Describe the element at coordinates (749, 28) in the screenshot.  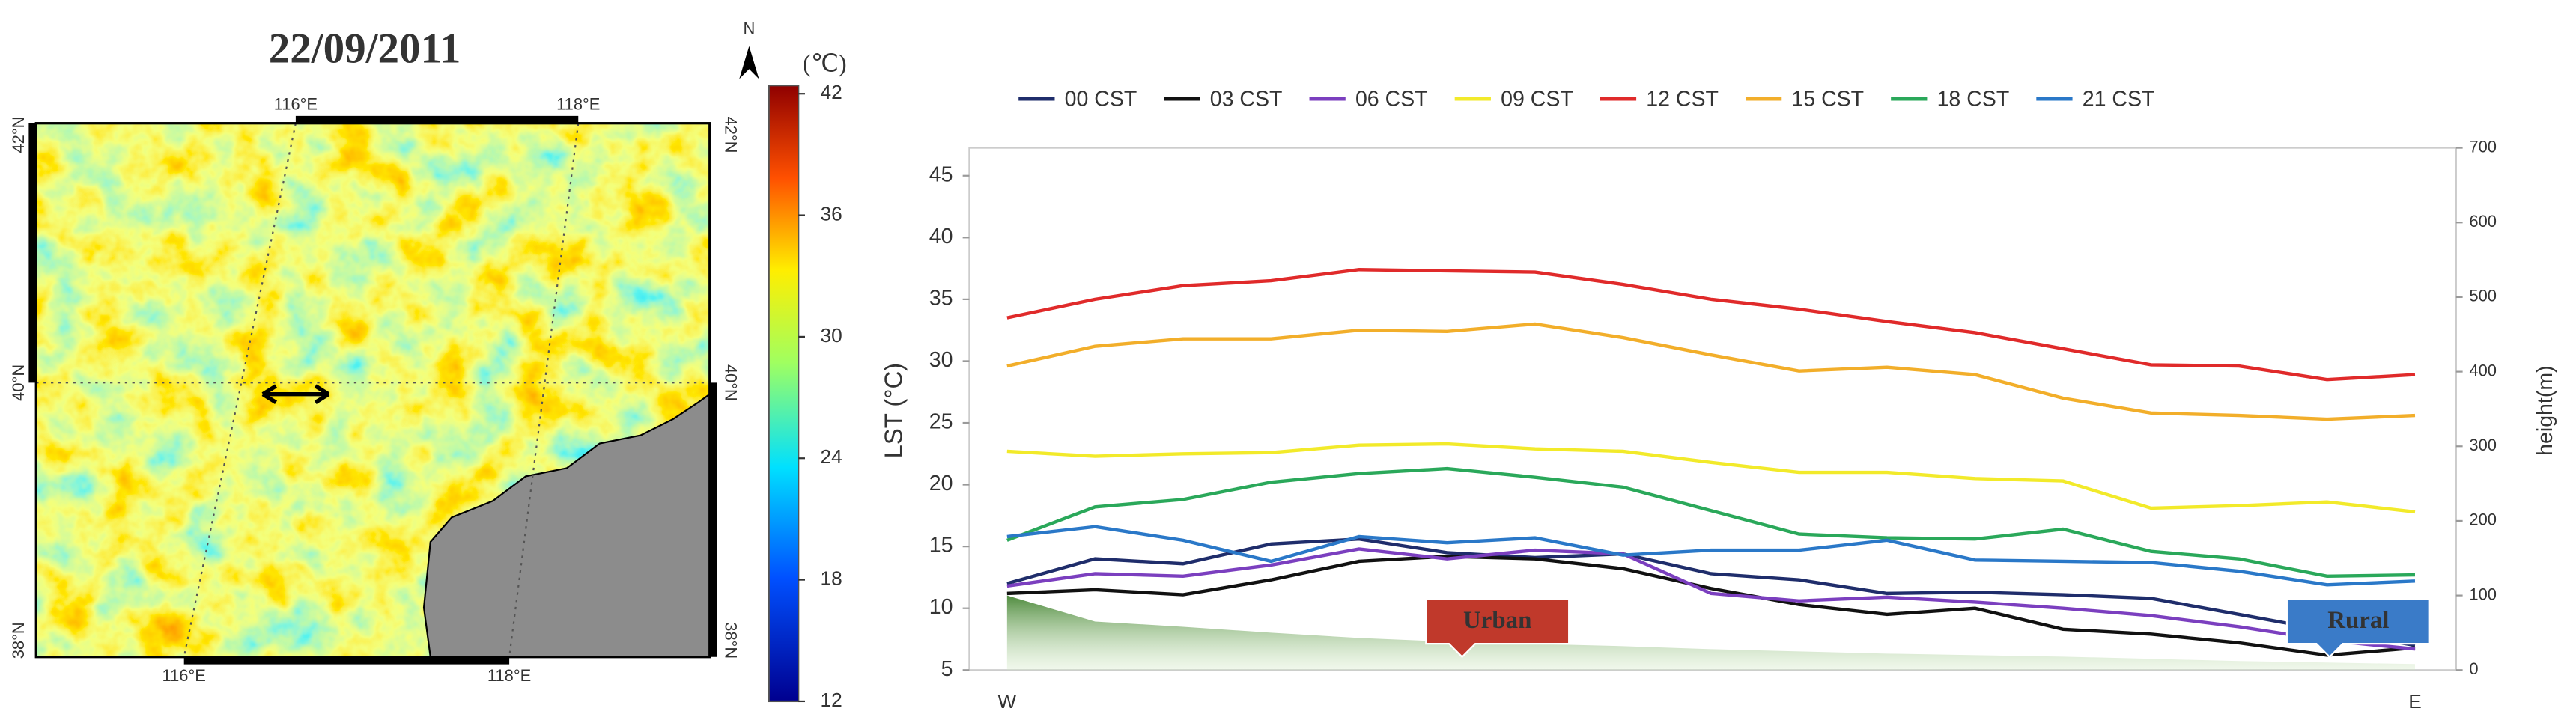
I see `north-label: N` at that location.